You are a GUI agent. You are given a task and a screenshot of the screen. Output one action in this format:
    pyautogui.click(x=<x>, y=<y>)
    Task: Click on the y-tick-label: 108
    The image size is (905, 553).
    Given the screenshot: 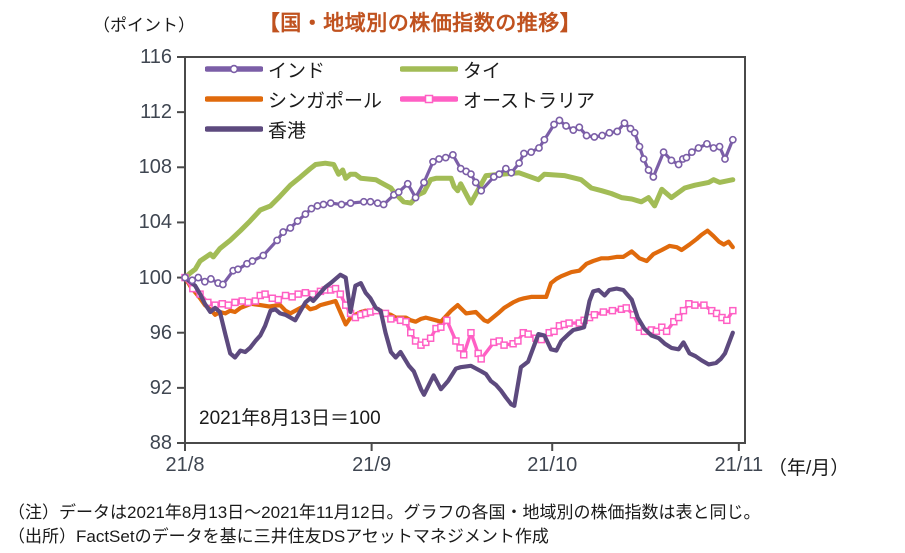 What is the action you would take?
    pyautogui.click(x=155, y=167)
    